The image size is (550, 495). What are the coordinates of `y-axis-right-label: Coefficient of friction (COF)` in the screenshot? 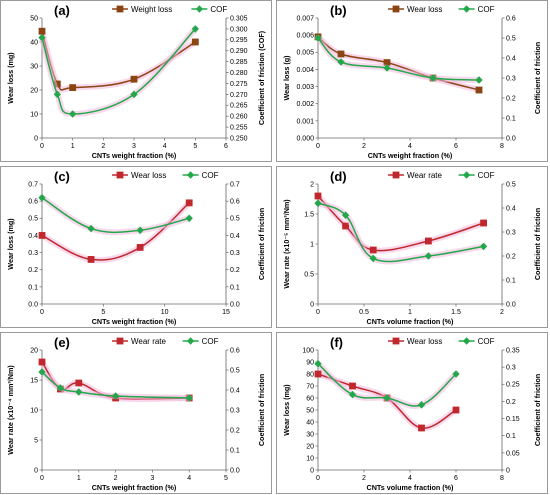 It's located at (261, 77).